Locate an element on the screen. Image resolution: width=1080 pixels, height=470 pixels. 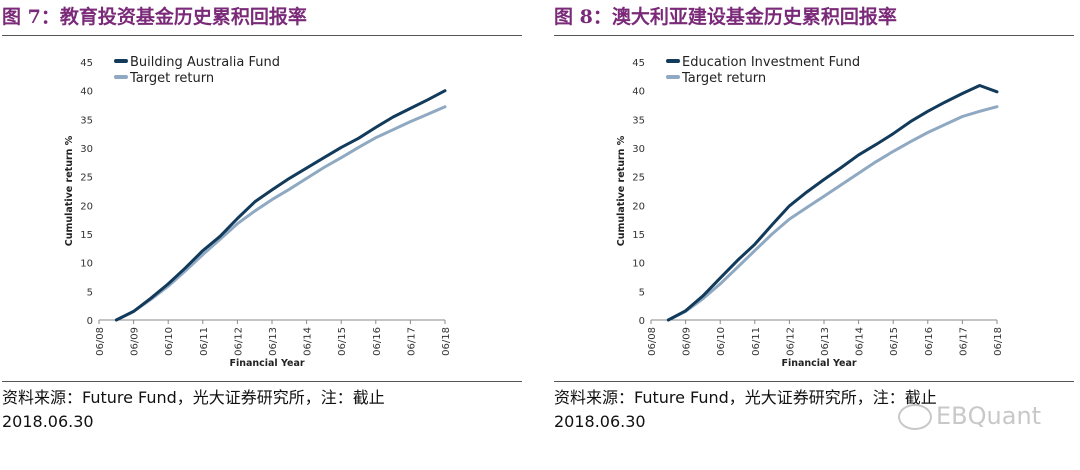
wechat-icon is located at coordinates (915, 417).